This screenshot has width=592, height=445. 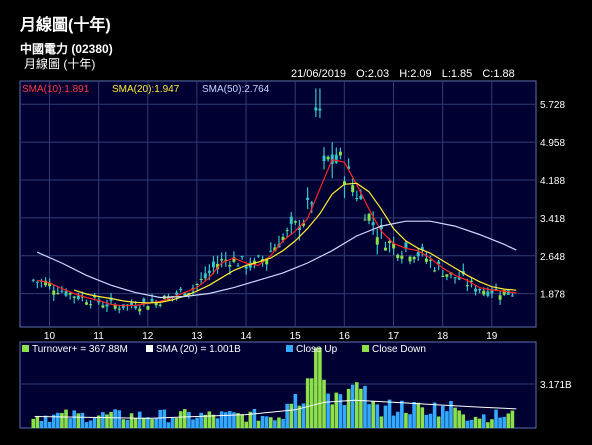 What do you see at coordinates (552, 105) in the screenshot?
I see `y-tick-label: 5.728` at bounding box center [552, 105].